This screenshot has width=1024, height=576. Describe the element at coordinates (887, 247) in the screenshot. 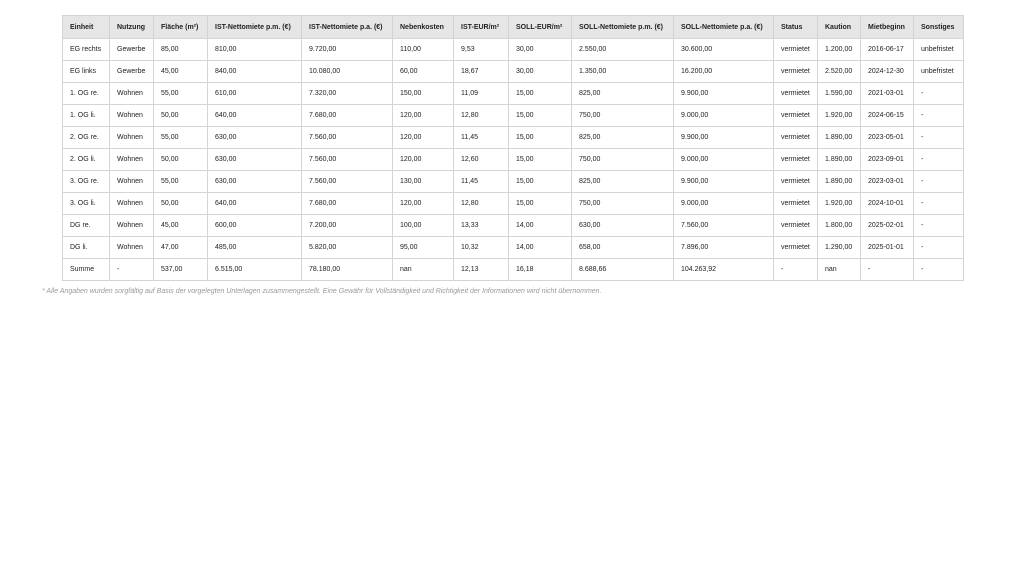

I see `table-cell: 2025-01-01` at that location.